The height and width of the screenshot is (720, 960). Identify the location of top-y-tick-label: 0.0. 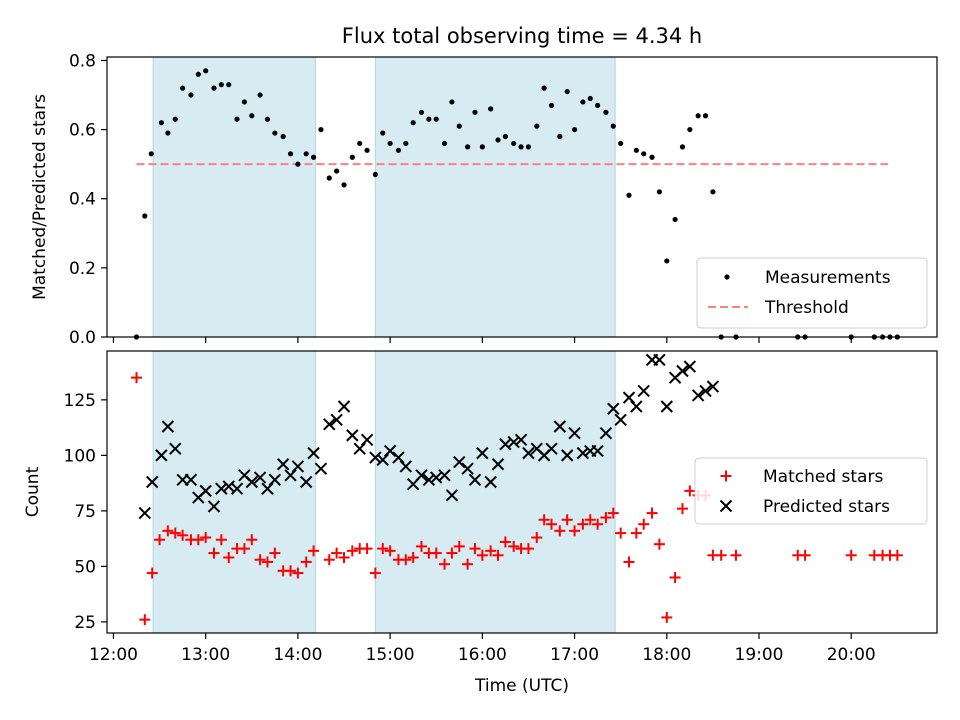
(82, 338).